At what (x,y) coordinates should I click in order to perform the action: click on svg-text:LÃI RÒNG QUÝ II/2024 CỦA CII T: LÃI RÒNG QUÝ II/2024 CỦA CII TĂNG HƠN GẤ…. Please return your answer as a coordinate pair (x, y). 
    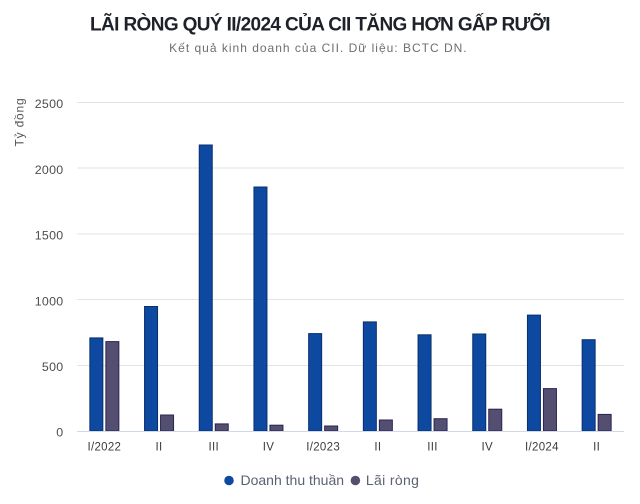
    Looking at the image, I should click on (320, 25).